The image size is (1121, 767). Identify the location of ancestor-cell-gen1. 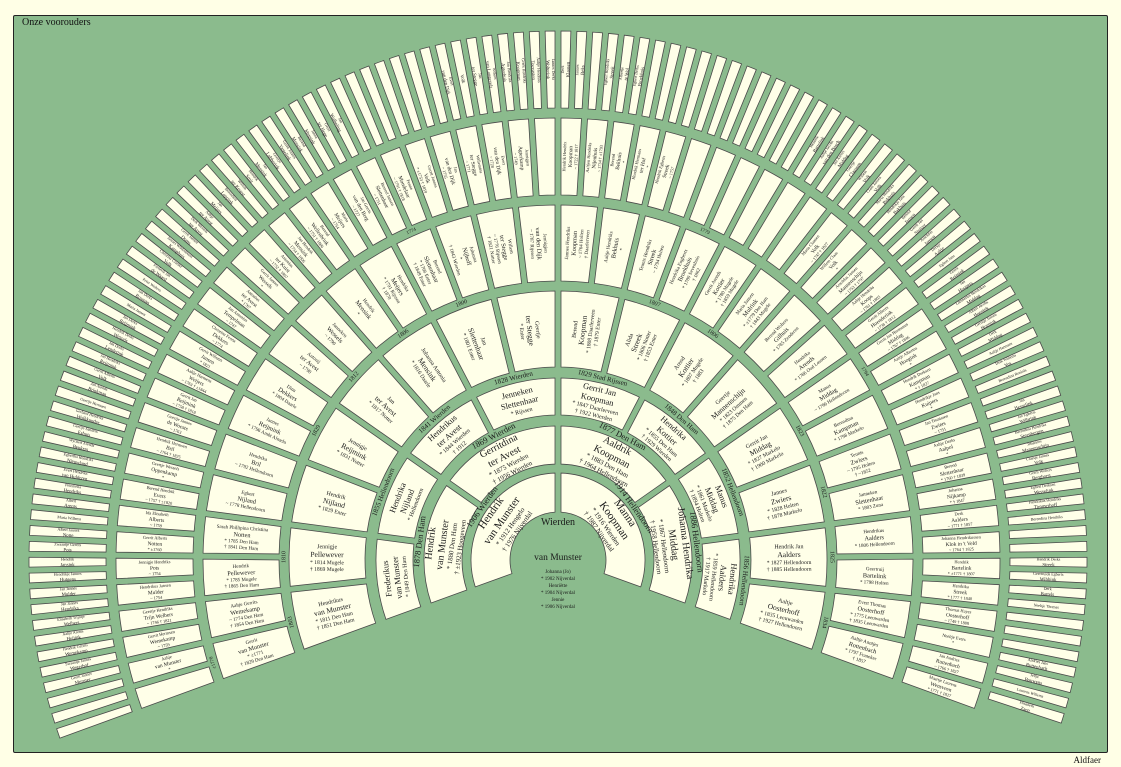
(603, 530).